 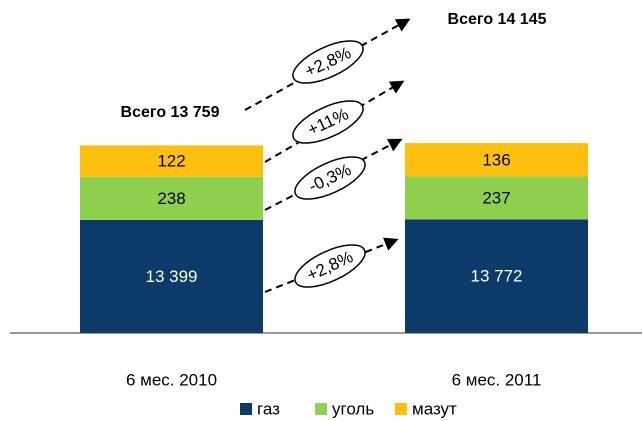 I want to click on total-label: Всего 14 145, so click(x=497, y=19).